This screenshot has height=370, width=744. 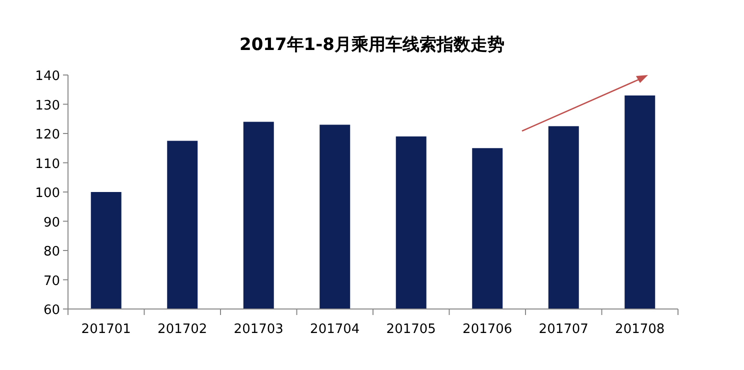 What do you see at coordinates (51, 310) in the screenshot?
I see `y-tick-label: 60` at bounding box center [51, 310].